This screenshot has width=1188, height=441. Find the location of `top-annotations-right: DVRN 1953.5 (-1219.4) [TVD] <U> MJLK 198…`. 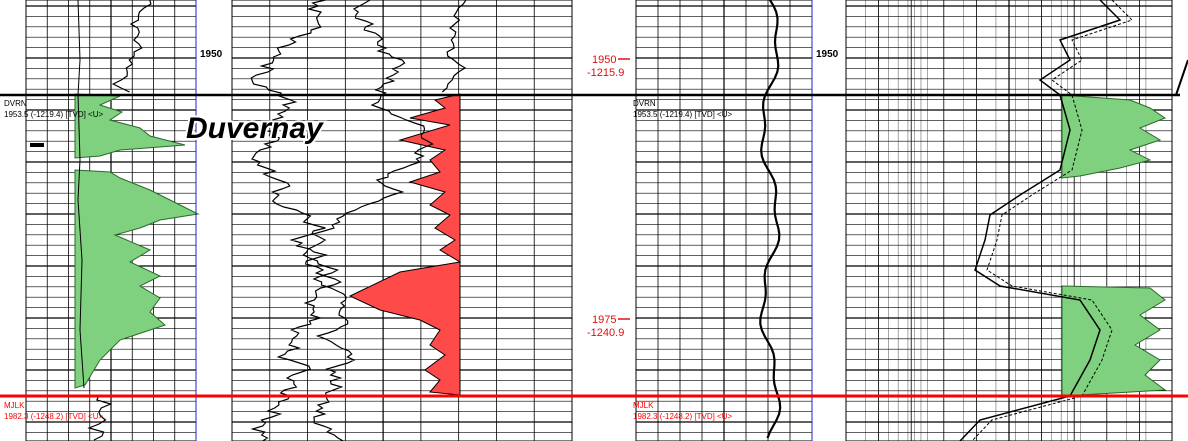

top-annotations-right: DVRN 1953.5 (-1219.4) [TVD] <U> MJLK 198… is located at coordinates (682, 260).